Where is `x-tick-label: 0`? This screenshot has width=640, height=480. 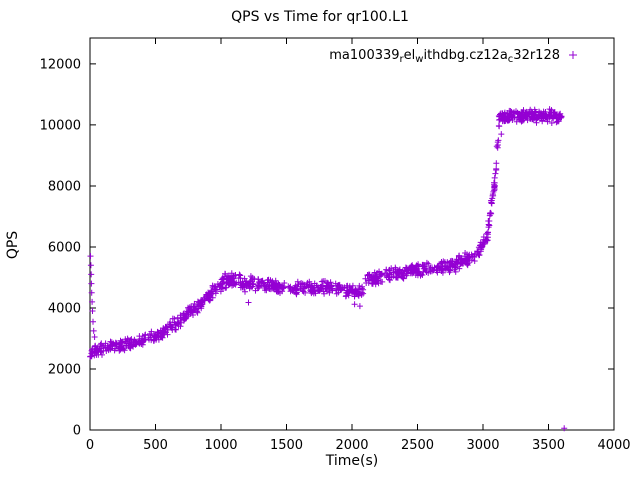 x-tick-label: 0 is located at coordinates (90, 445).